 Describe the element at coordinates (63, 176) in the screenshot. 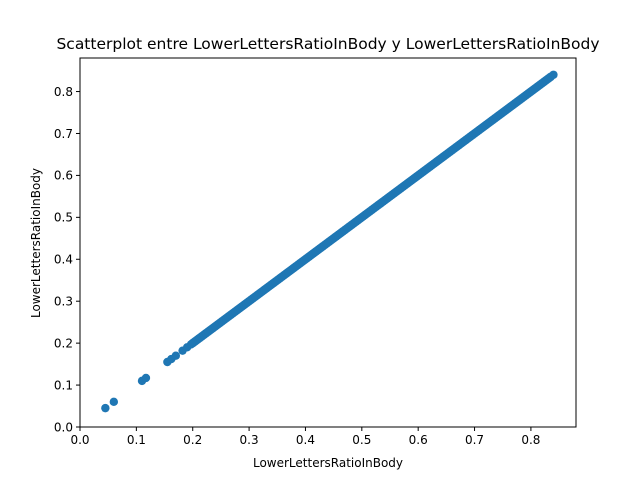

I see `y-tick-label: 0.6` at that location.